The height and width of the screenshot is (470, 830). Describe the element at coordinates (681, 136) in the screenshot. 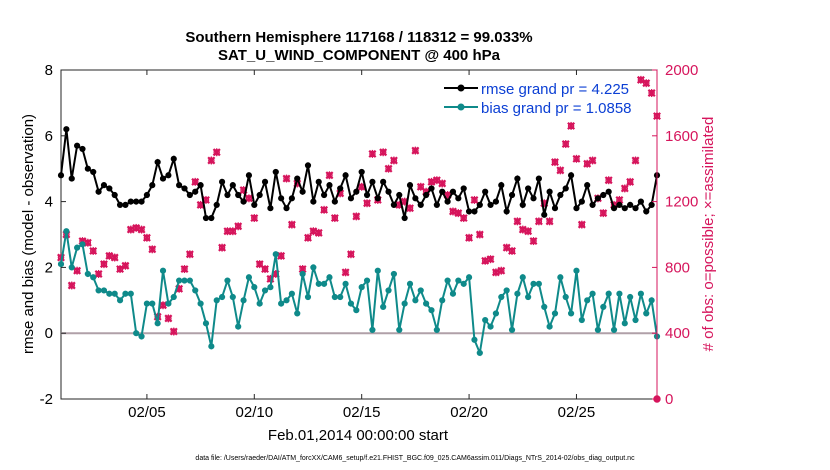

I see `y2-tick-label: 1600` at that location.